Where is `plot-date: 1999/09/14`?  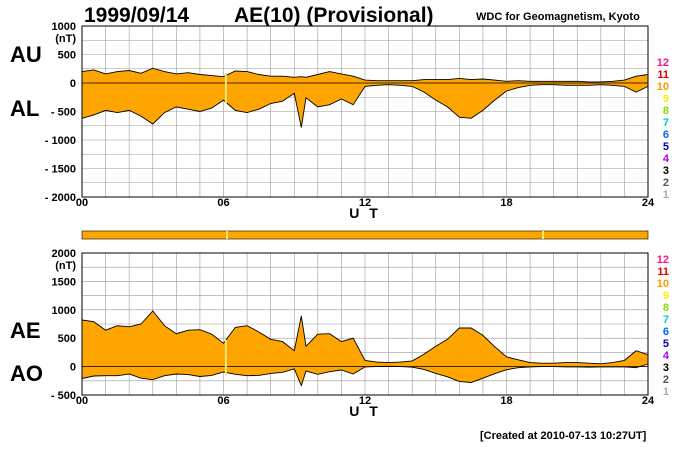 plot-date: 1999/09/14 is located at coordinates (137, 15).